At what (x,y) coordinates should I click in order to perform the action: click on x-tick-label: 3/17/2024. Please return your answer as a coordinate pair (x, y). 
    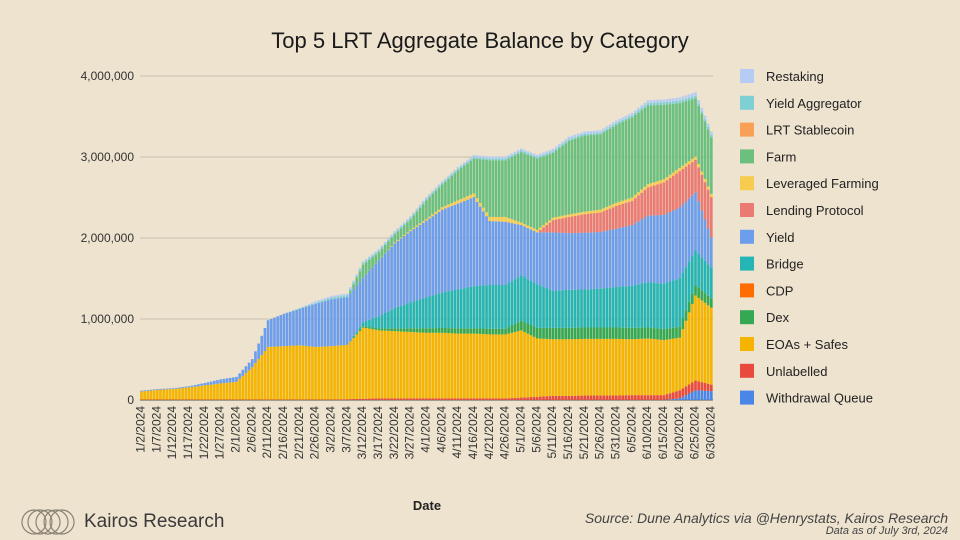
    Looking at the image, I should click on (378, 433).